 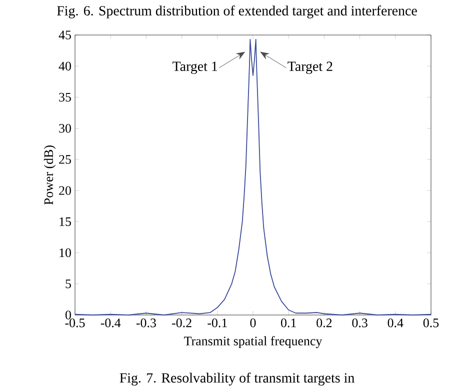 What do you see at coordinates (65, 128) in the screenshot?
I see `y-tick-label: 30` at bounding box center [65, 128].